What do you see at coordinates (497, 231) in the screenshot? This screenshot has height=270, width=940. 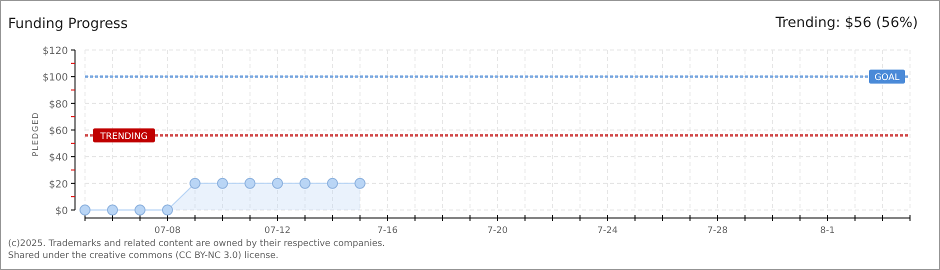 I see `x-tick-label: 7-20` at bounding box center [497, 231].